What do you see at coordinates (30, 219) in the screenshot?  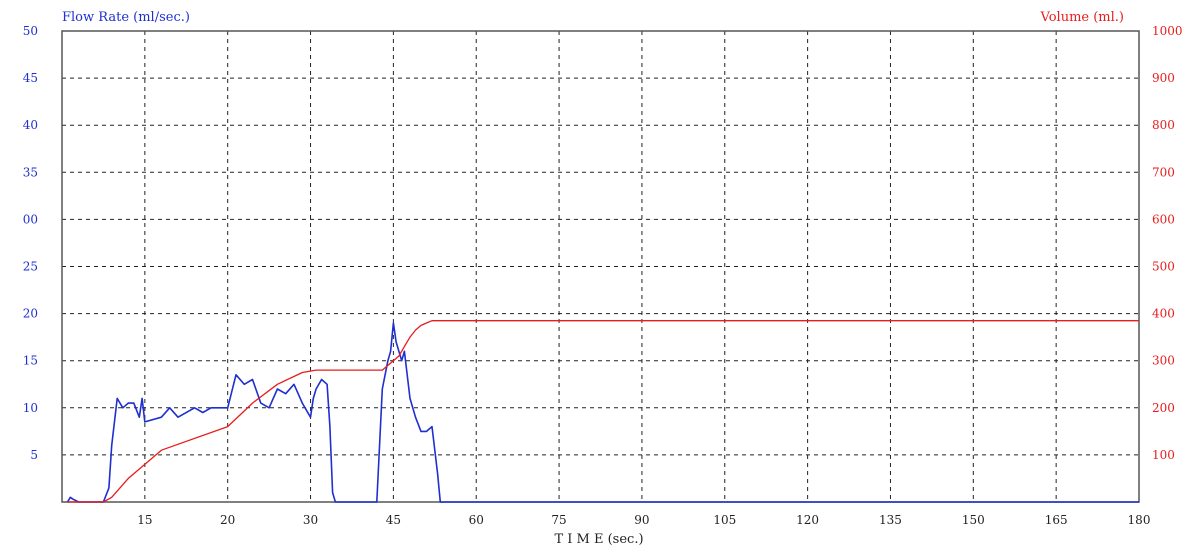 I see `y-left-tick-label: 00` at bounding box center [30, 219].